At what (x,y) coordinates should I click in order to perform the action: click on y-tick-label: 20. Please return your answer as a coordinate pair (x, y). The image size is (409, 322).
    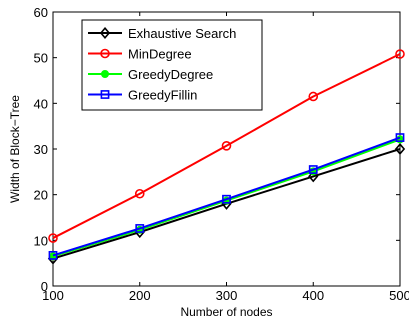
    Looking at the image, I should click on (41, 195).